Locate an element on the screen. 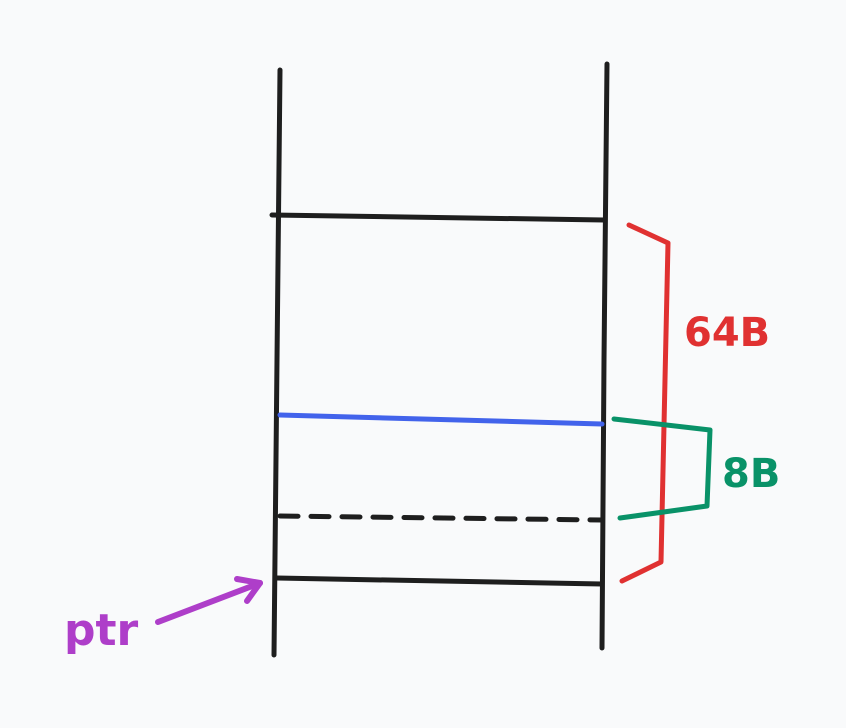  right-wall-line is located at coordinates (604, 356).